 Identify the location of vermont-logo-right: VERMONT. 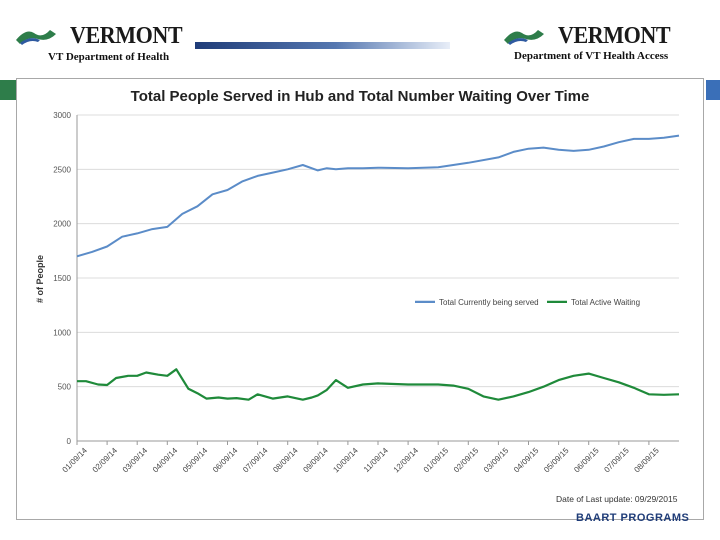
(590, 35).